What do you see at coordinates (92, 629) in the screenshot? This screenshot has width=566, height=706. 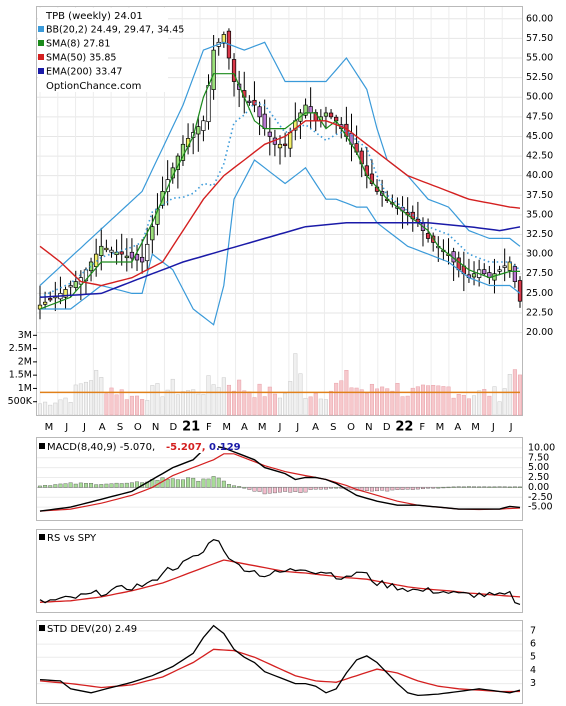 I see `stddev-label: STD DEV(20) 2.49` at bounding box center [92, 629].